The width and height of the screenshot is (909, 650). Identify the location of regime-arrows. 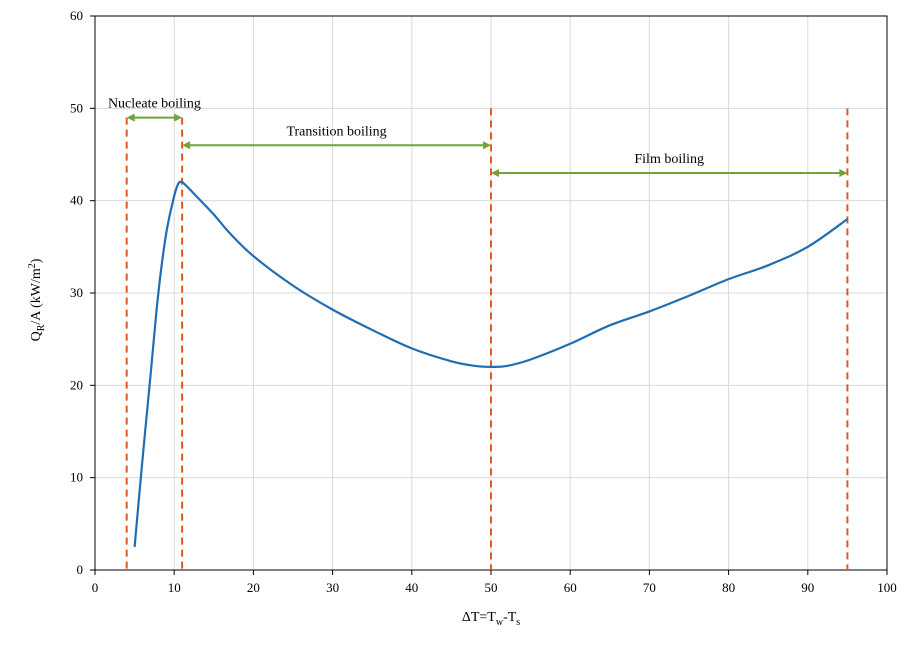
(487, 145).